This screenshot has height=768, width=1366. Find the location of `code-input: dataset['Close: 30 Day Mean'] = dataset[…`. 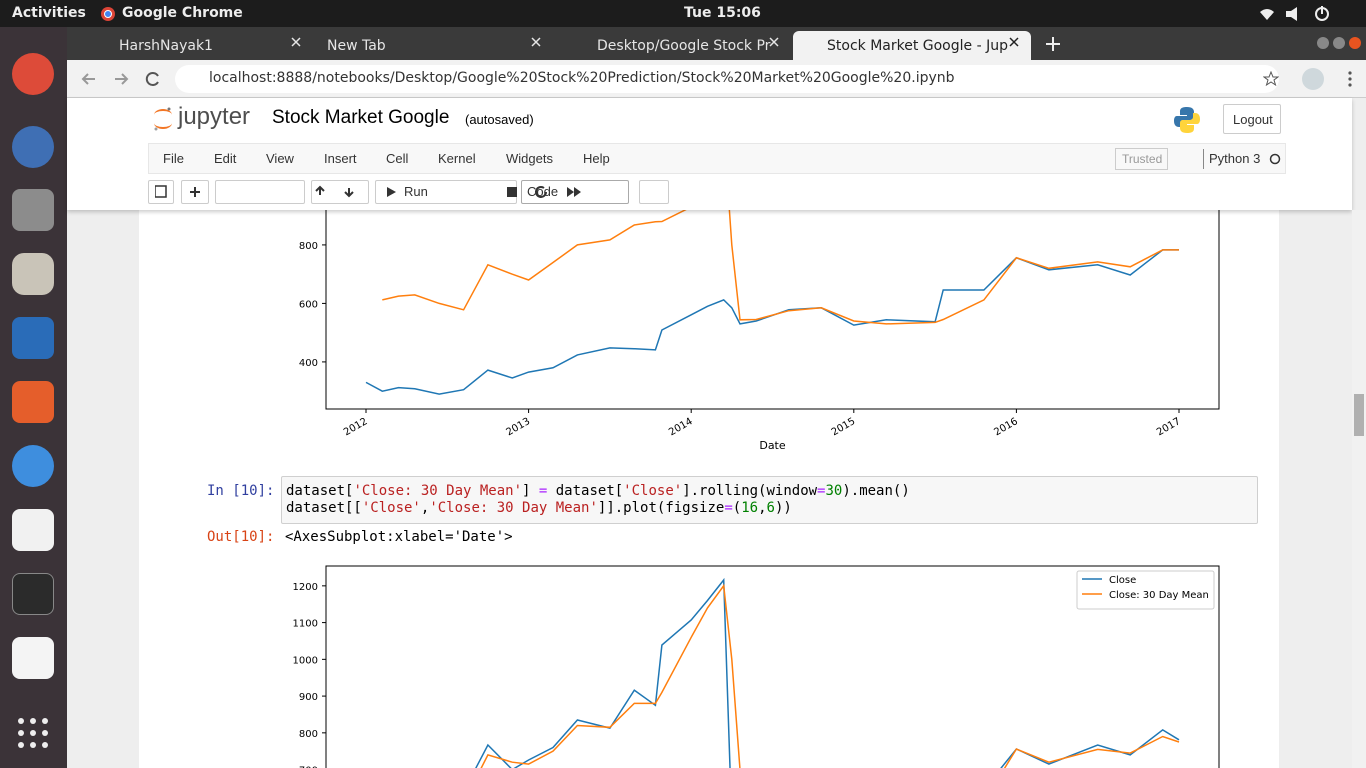

code-input: dataset['Close: 30 Day Mean'] = dataset[… is located at coordinates (769, 500).